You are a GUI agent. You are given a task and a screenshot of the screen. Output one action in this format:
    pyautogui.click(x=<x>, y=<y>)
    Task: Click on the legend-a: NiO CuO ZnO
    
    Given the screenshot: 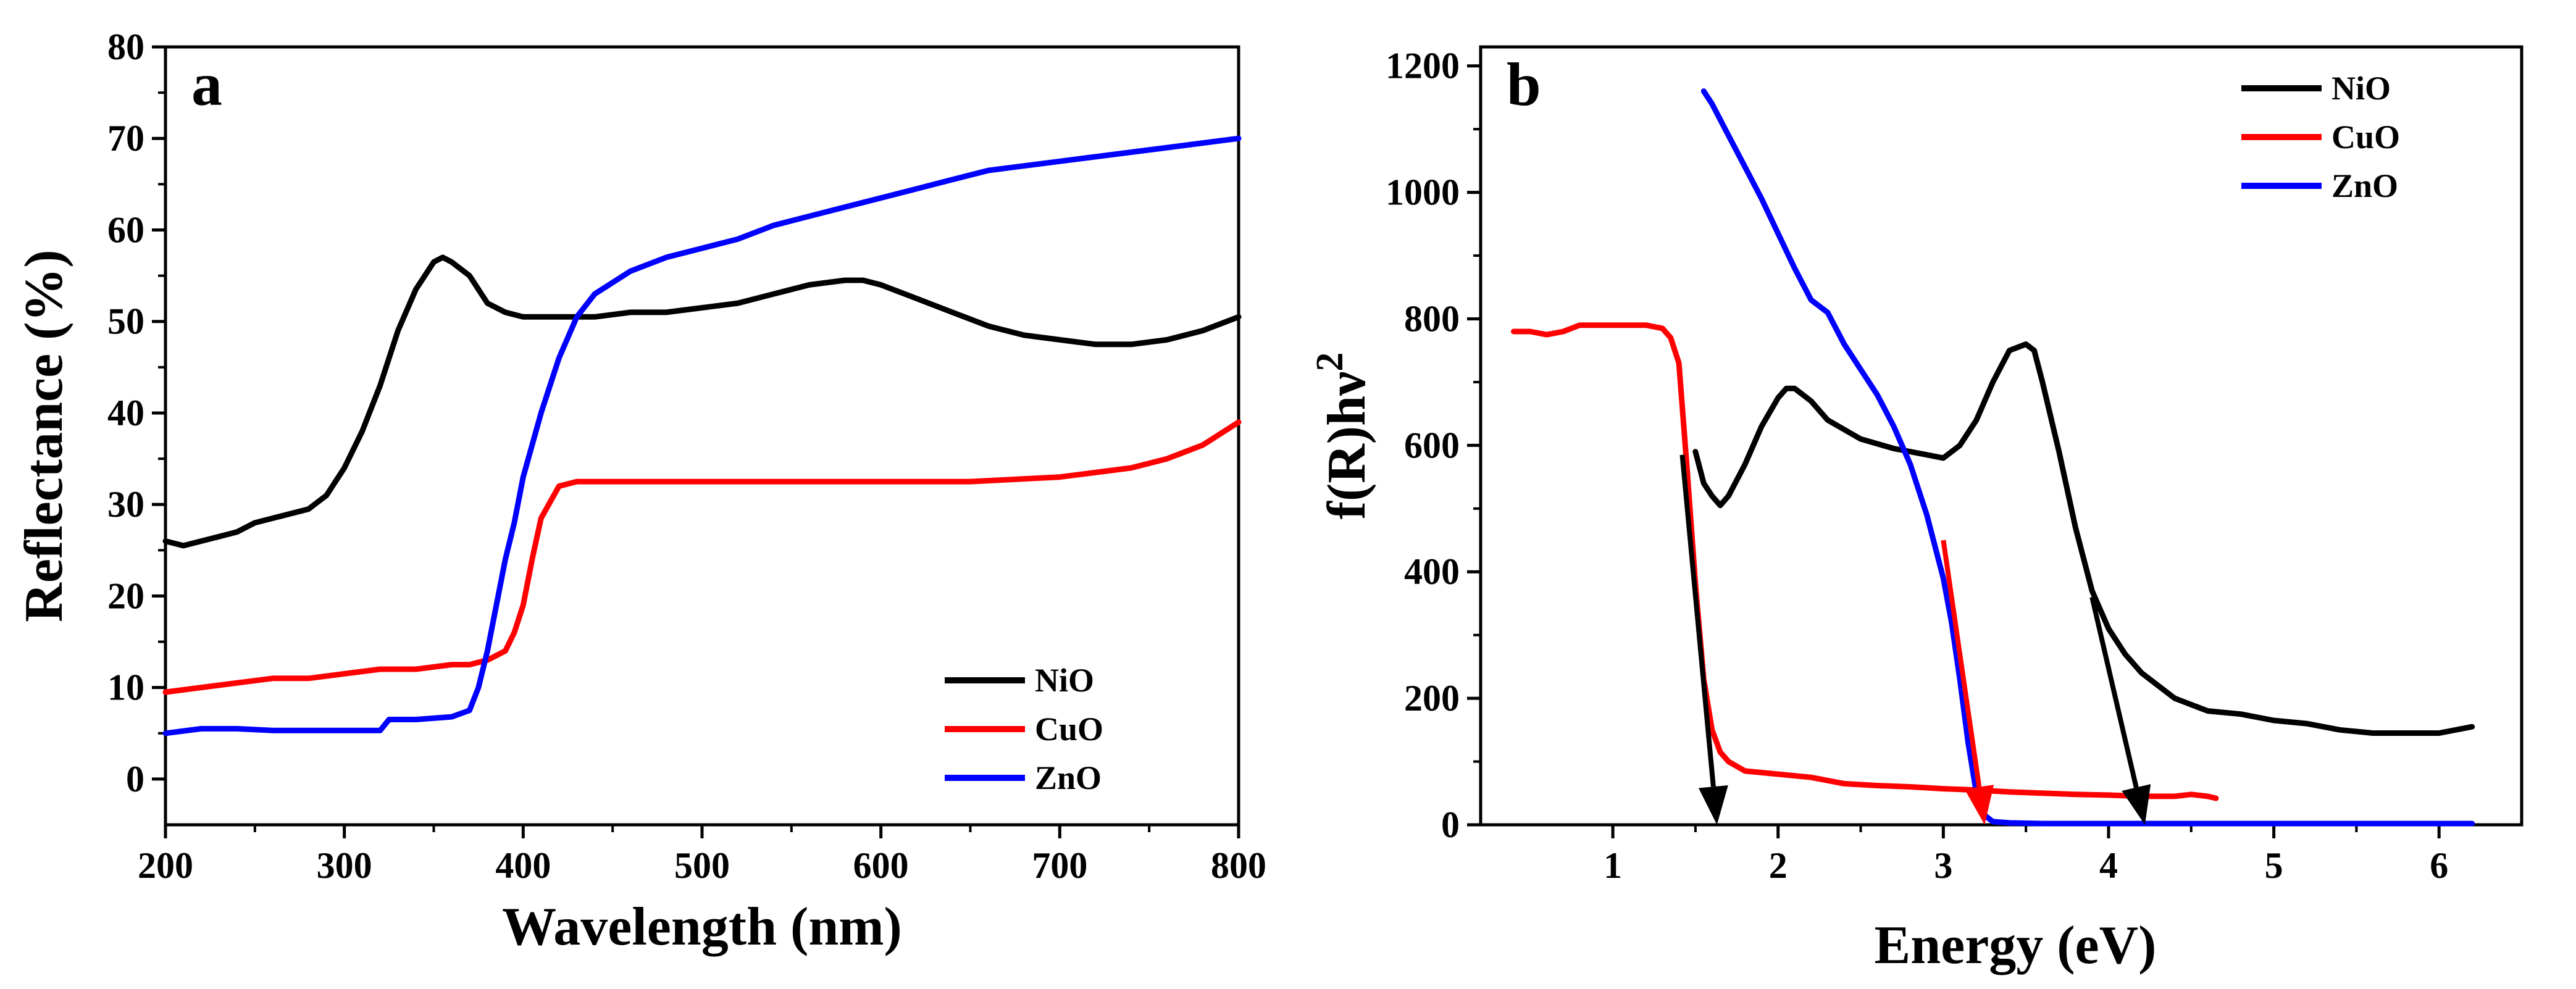 What is the action you would take?
    pyautogui.click(x=1024, y=729)
    